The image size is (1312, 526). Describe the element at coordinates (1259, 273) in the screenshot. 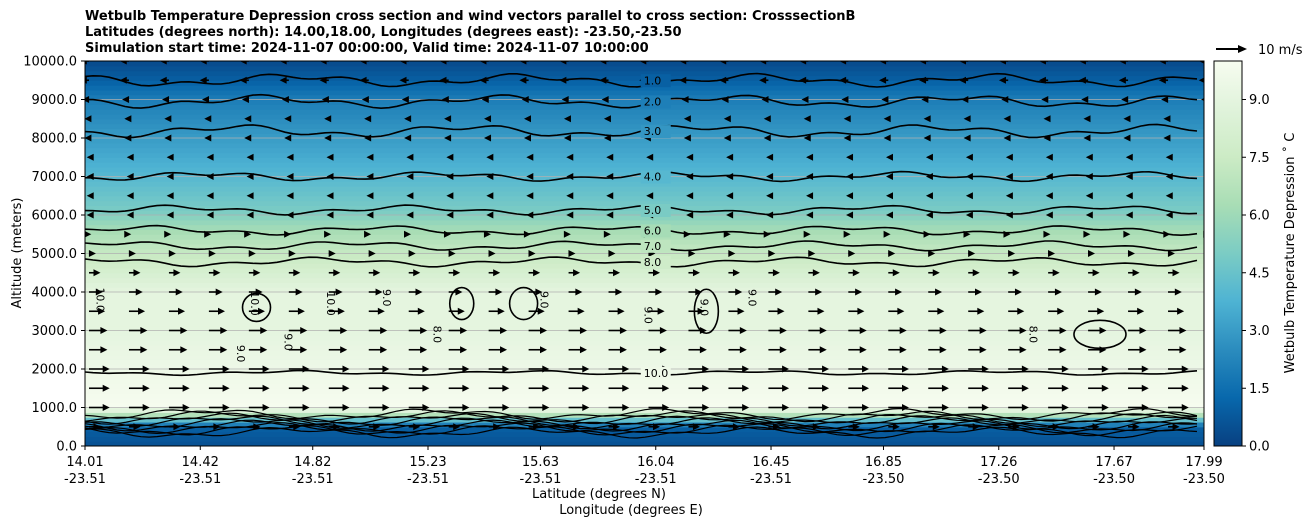

I see `colorbar-tick-label: 4.5` at that location.